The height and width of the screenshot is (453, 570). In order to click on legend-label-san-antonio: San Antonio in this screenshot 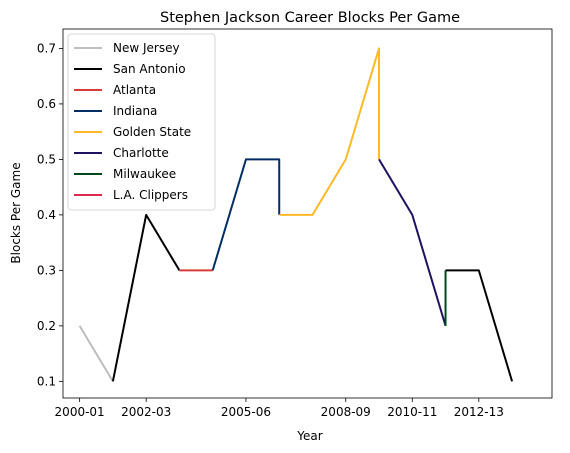, I will do `click(149, 69)`.